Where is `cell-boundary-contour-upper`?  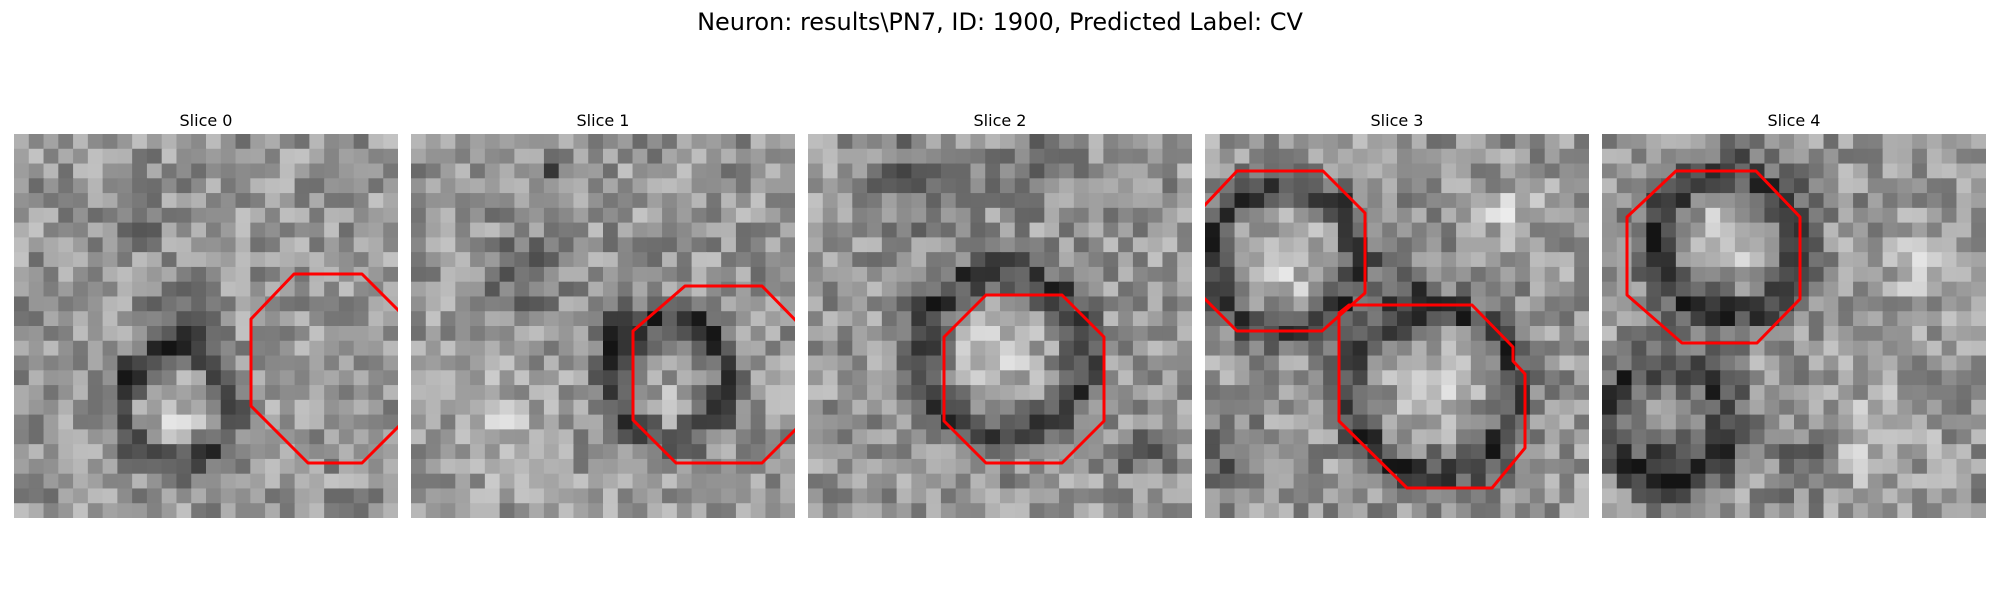 cell-boundary-contour-upper is located at coordinates (1286, 251).